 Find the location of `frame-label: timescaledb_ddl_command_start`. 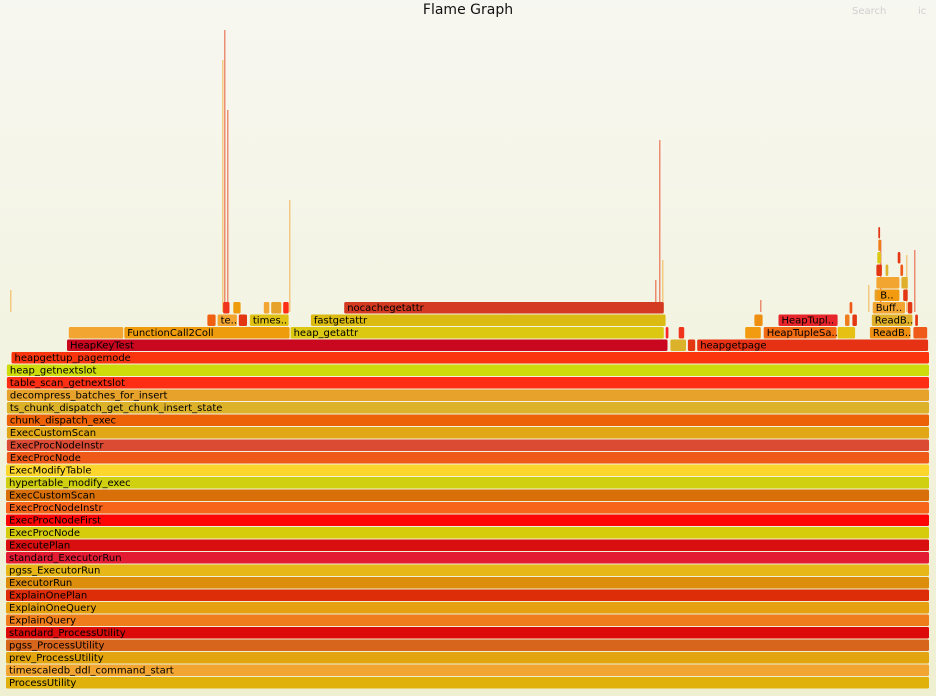

frame-label: timescaledb_ddl_command_start is located at coordinates (91, 671).